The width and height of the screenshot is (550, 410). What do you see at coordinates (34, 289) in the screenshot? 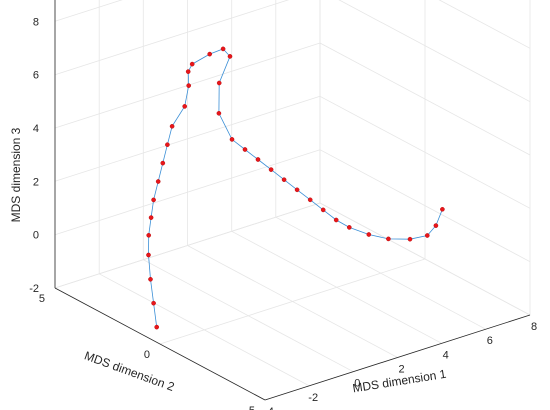
I see `z-tick-label: -2` at bounding box center [34, 289].